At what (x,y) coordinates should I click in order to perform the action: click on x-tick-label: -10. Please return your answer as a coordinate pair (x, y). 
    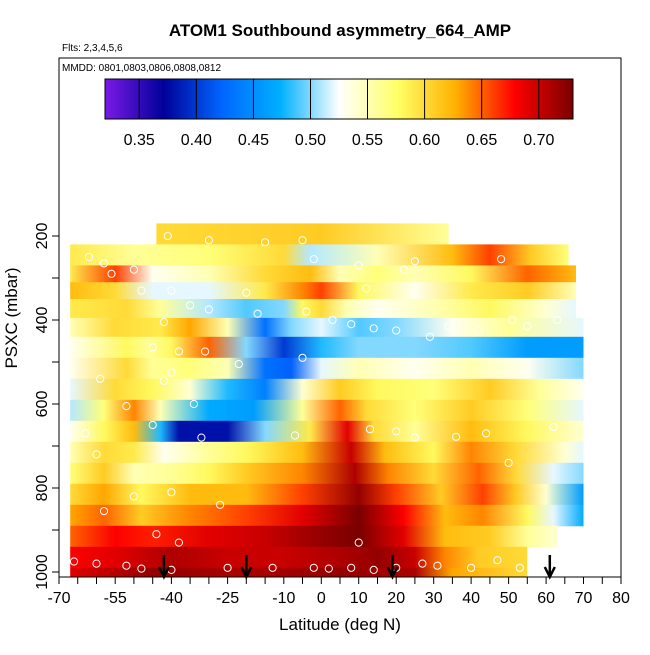
    Looking at the image, I should click on (283, 598).